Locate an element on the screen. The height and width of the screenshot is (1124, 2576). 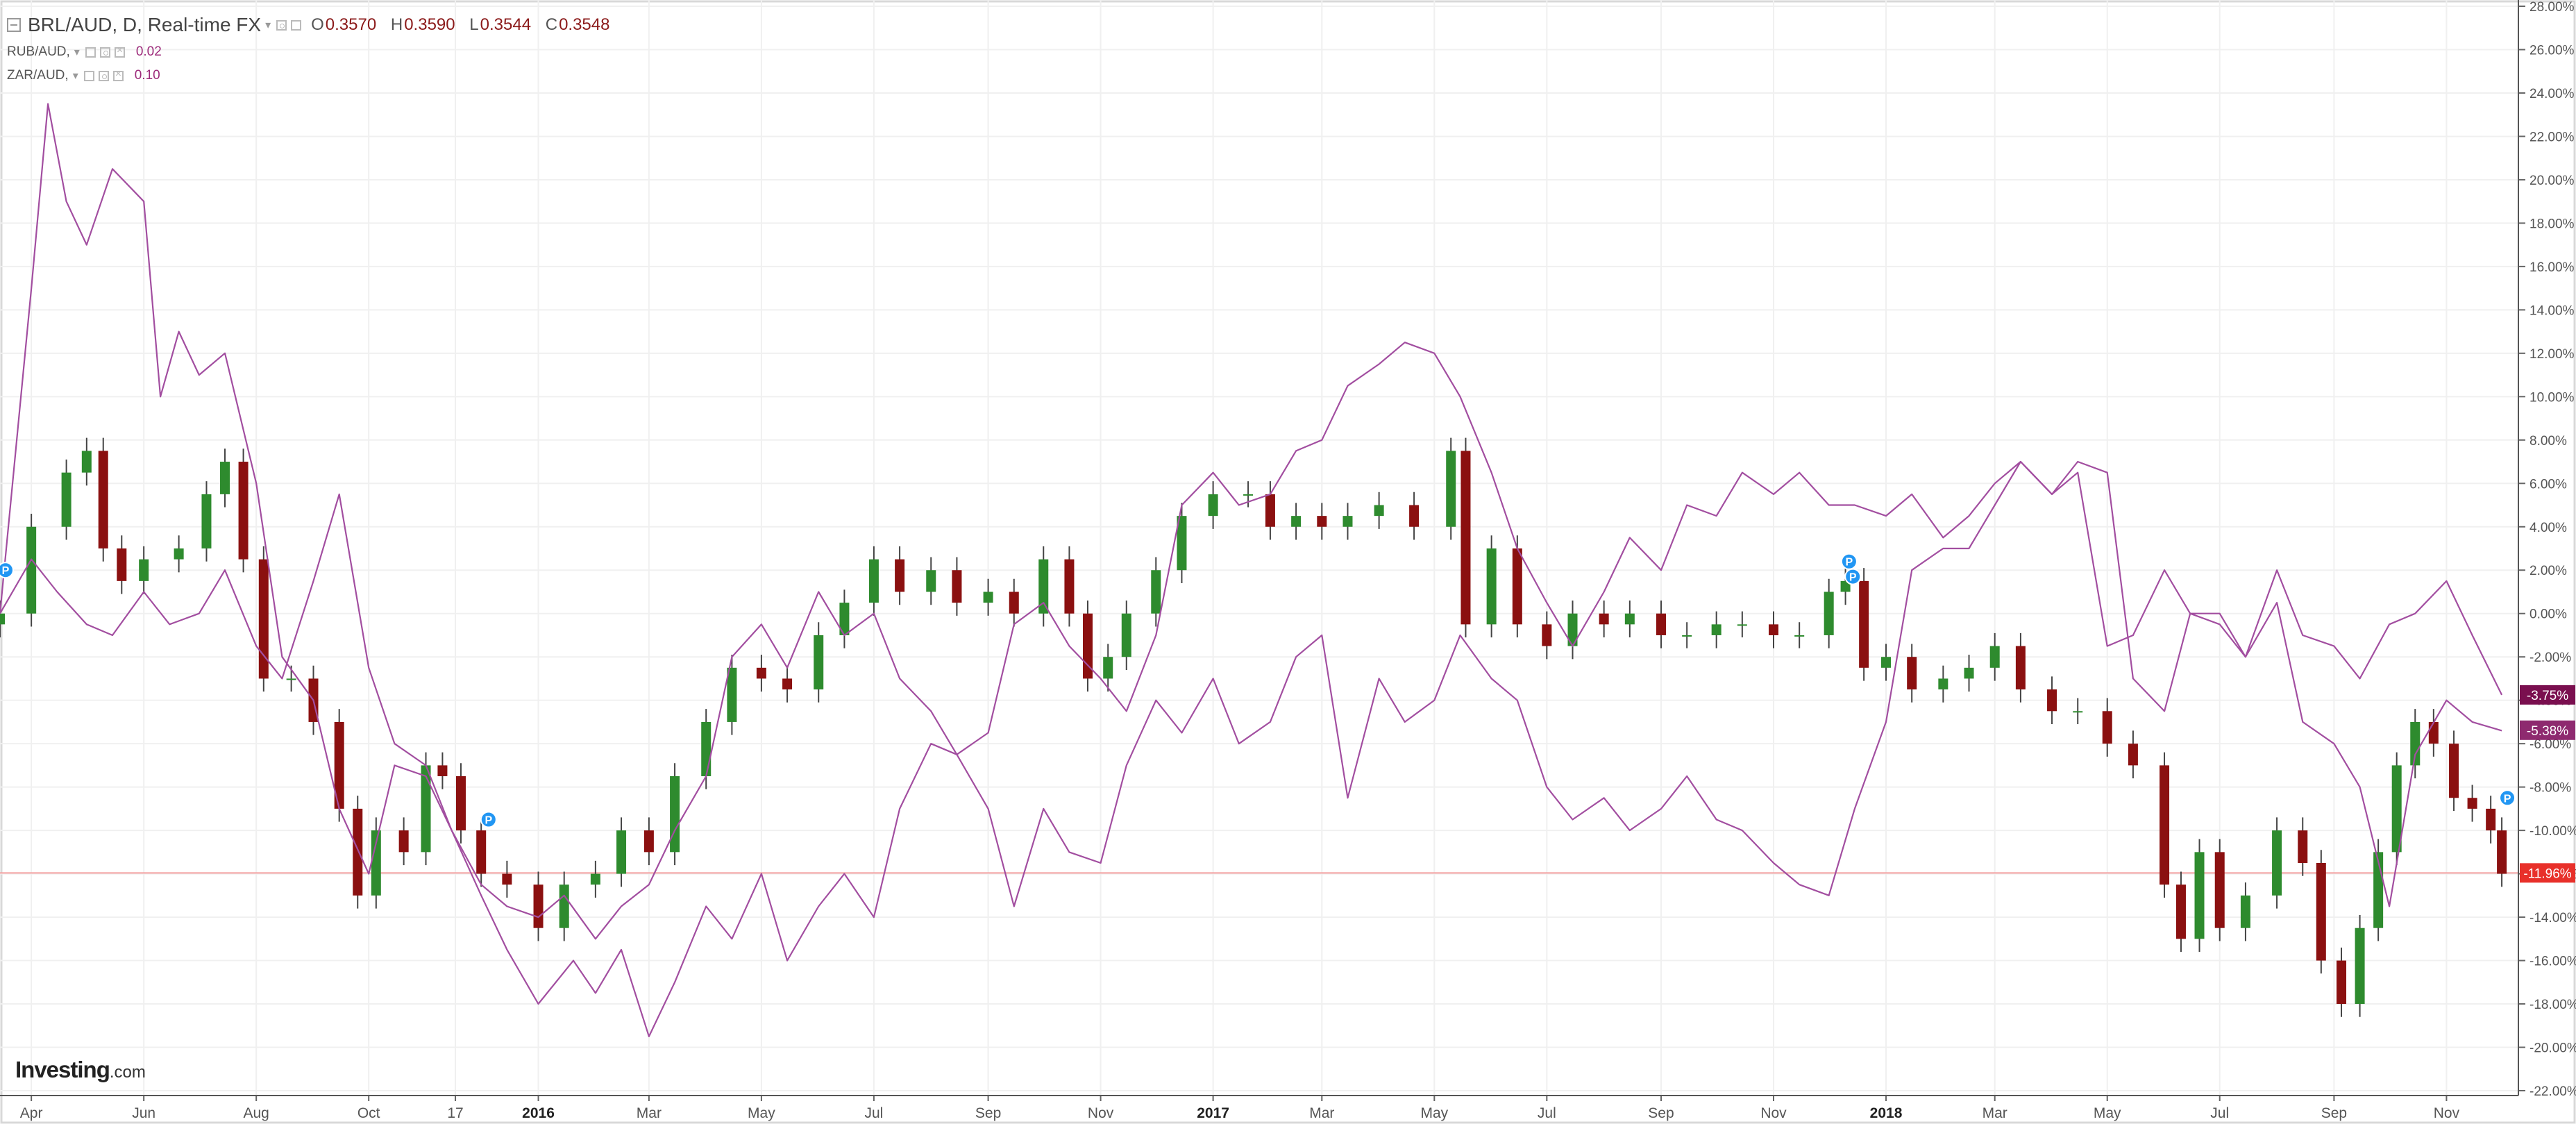
y-tick-label: 26.00% is located at coordinates (2552, 50).